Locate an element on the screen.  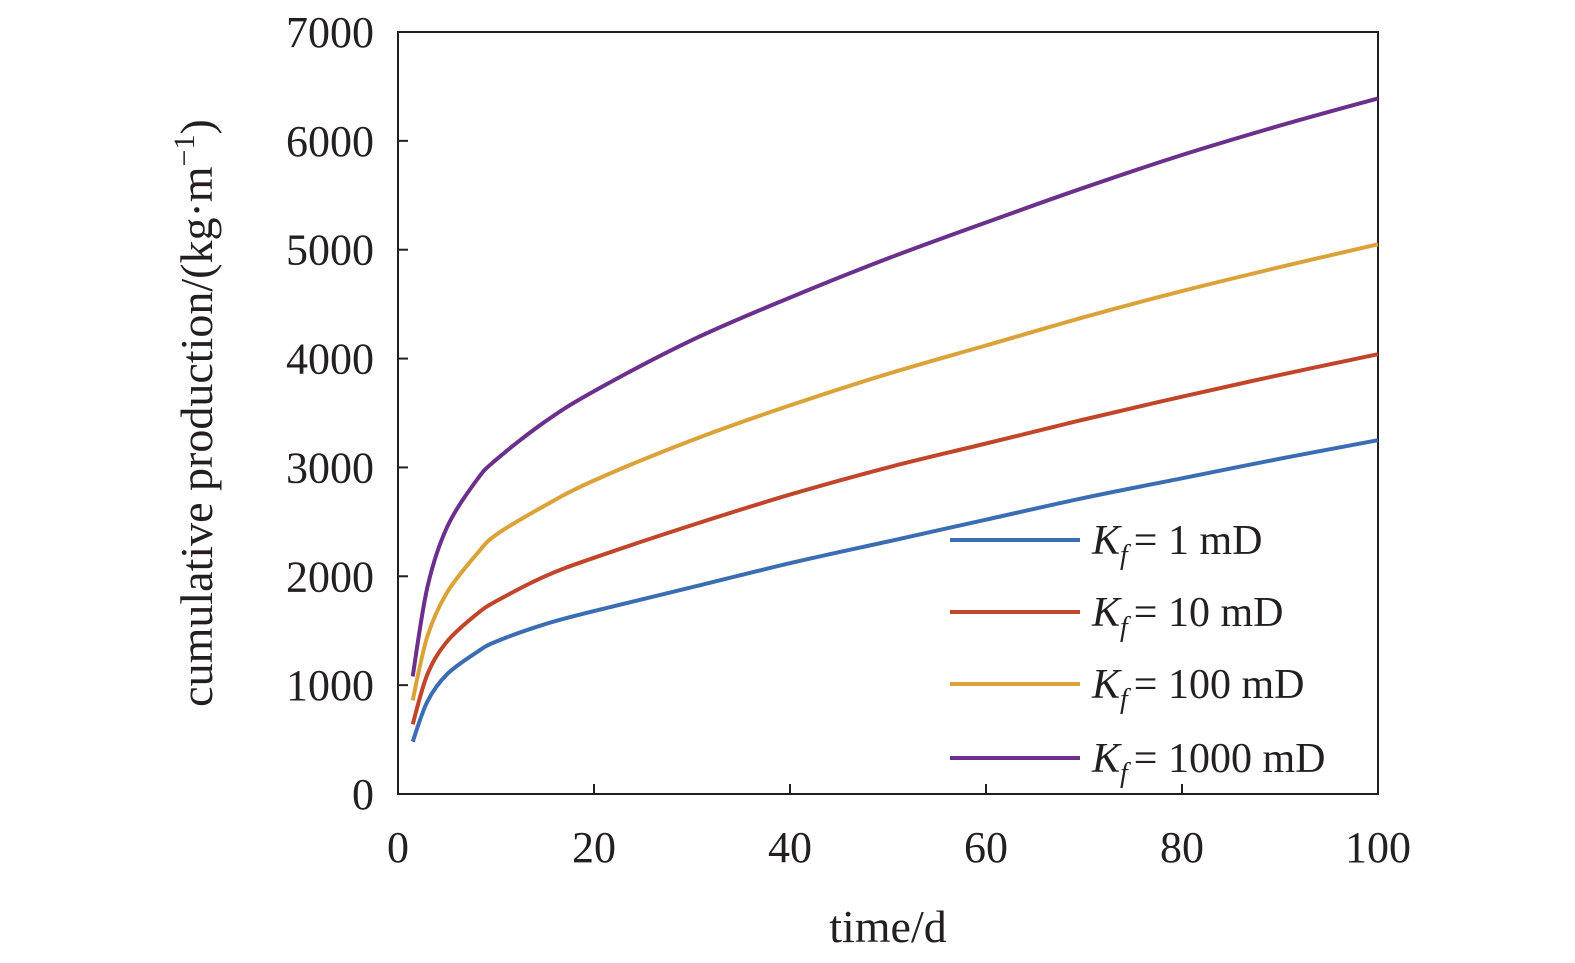
y-axis-title-main: cumulative production/(kg·m is located at coordinates (196, 436).